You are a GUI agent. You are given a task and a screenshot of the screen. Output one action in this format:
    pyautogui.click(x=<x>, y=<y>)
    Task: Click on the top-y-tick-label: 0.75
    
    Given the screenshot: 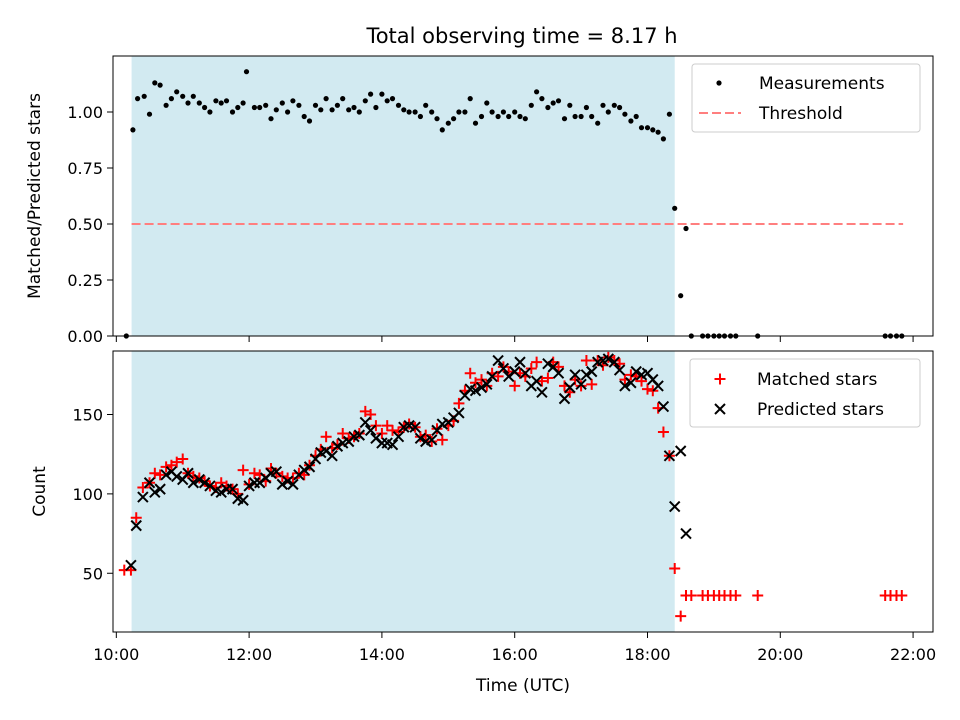 What is the action you would take?
    pyautogui.click(x=85, y=168)
    